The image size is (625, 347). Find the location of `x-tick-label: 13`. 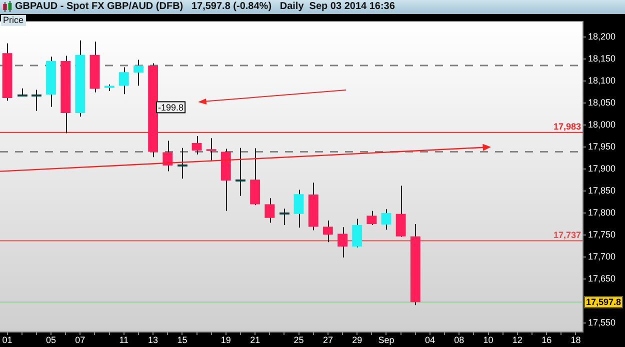

x-tick-label: 13 is located at coordinates (153, 339).